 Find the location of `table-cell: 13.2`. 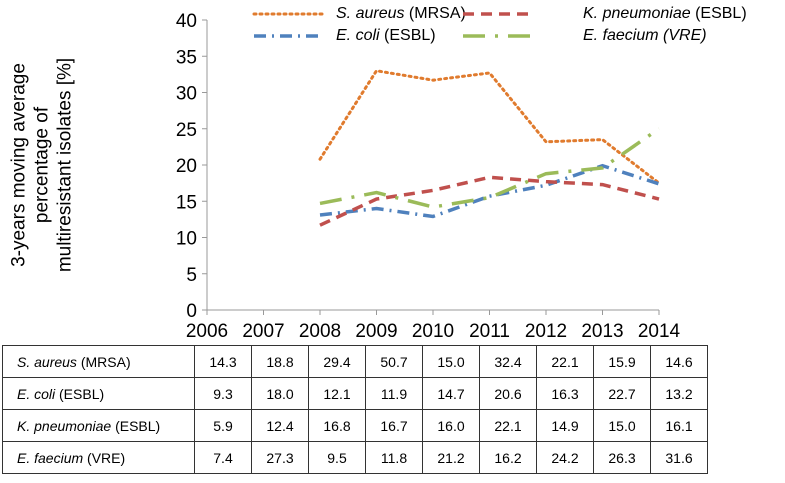

table-cell: 13.2 is located at coordinates (679, 393).